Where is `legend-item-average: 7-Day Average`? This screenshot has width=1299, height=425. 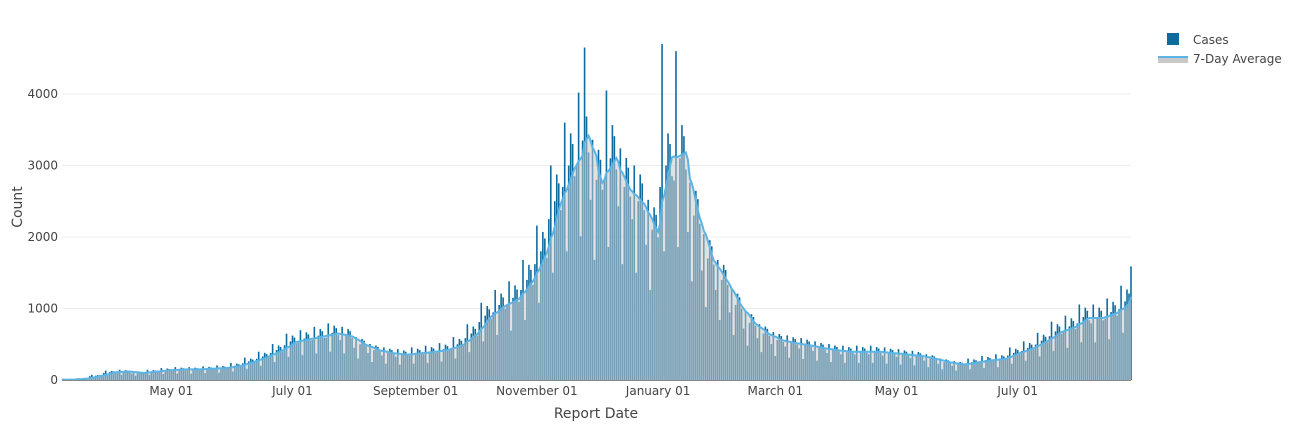 legend-item-average: 7-Day Average is located at coordinates (1220, 59).